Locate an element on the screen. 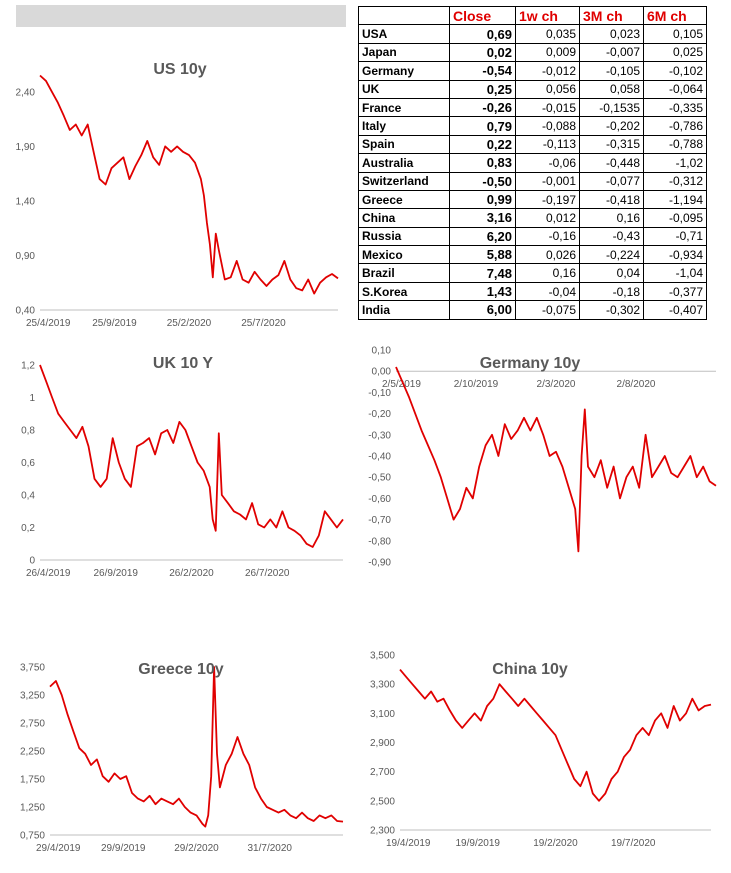 The height and width of the screenshot is (873, 731). cell-close: 0,22 is located at coordinates (482, 144).